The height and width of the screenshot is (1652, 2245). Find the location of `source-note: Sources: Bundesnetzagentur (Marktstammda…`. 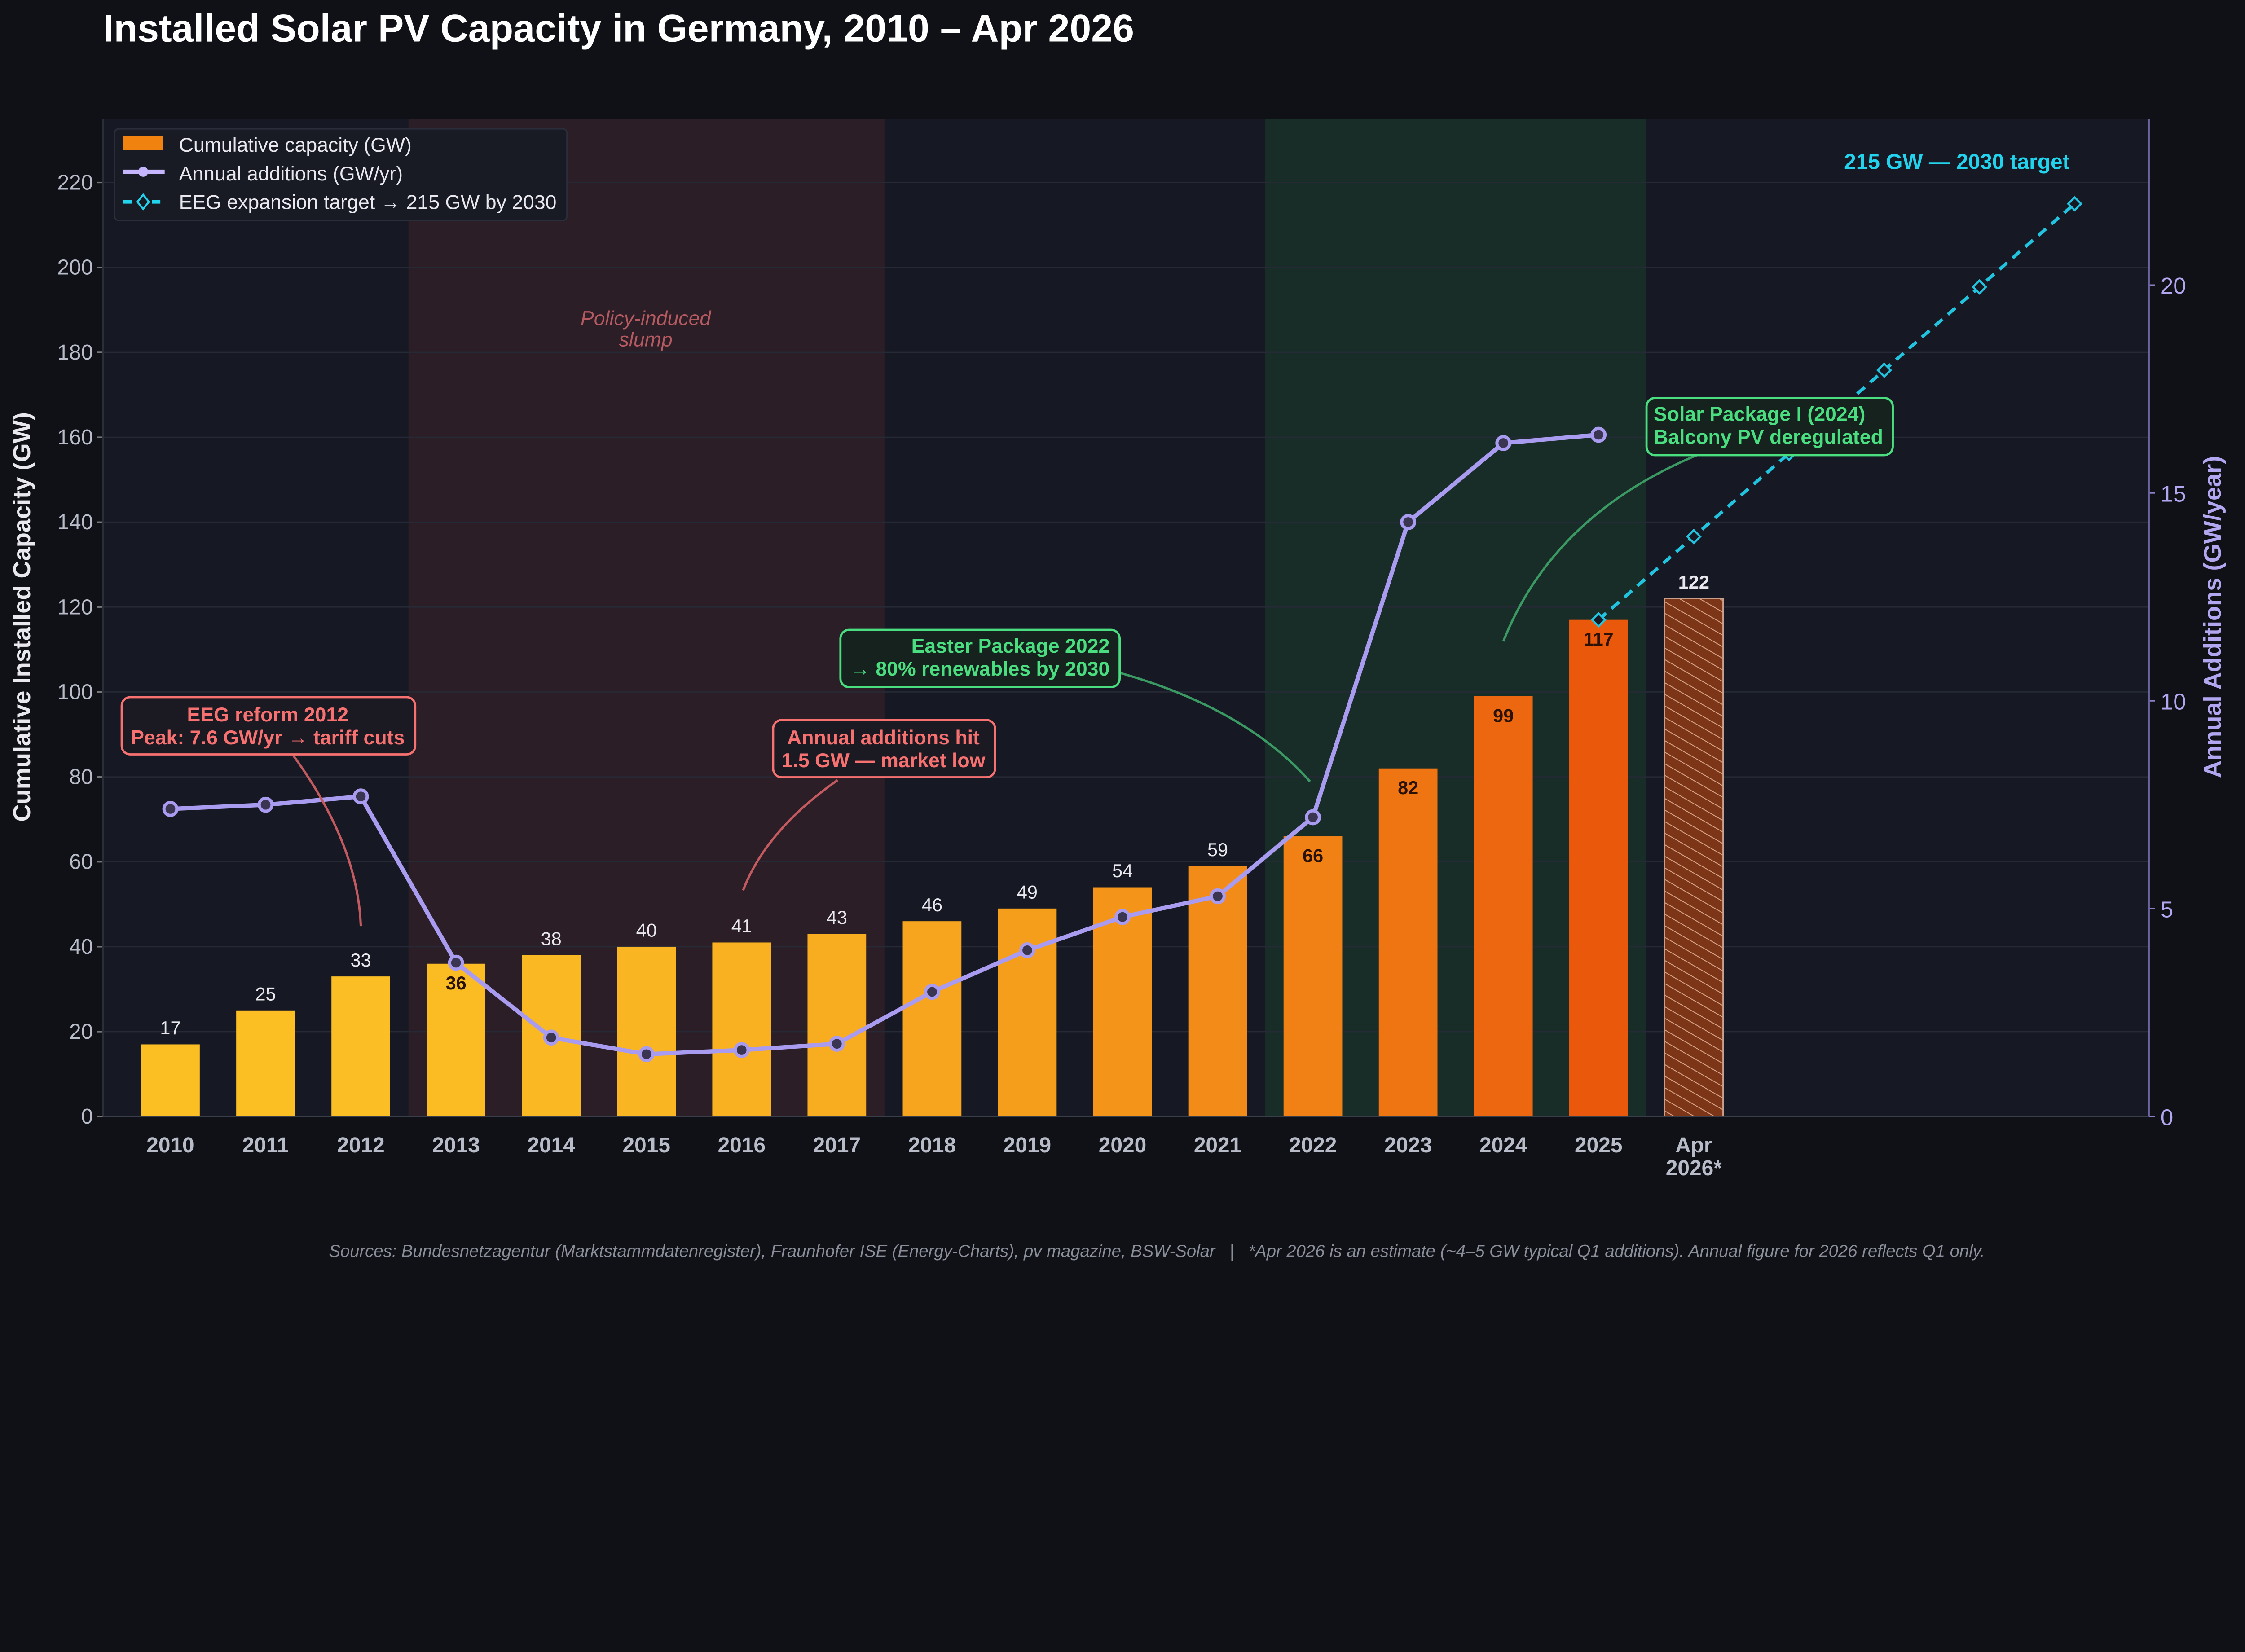

source-note: Sources: Bundesnetzagentur (Marktstammda… is located at coordinates (1157, 1252).